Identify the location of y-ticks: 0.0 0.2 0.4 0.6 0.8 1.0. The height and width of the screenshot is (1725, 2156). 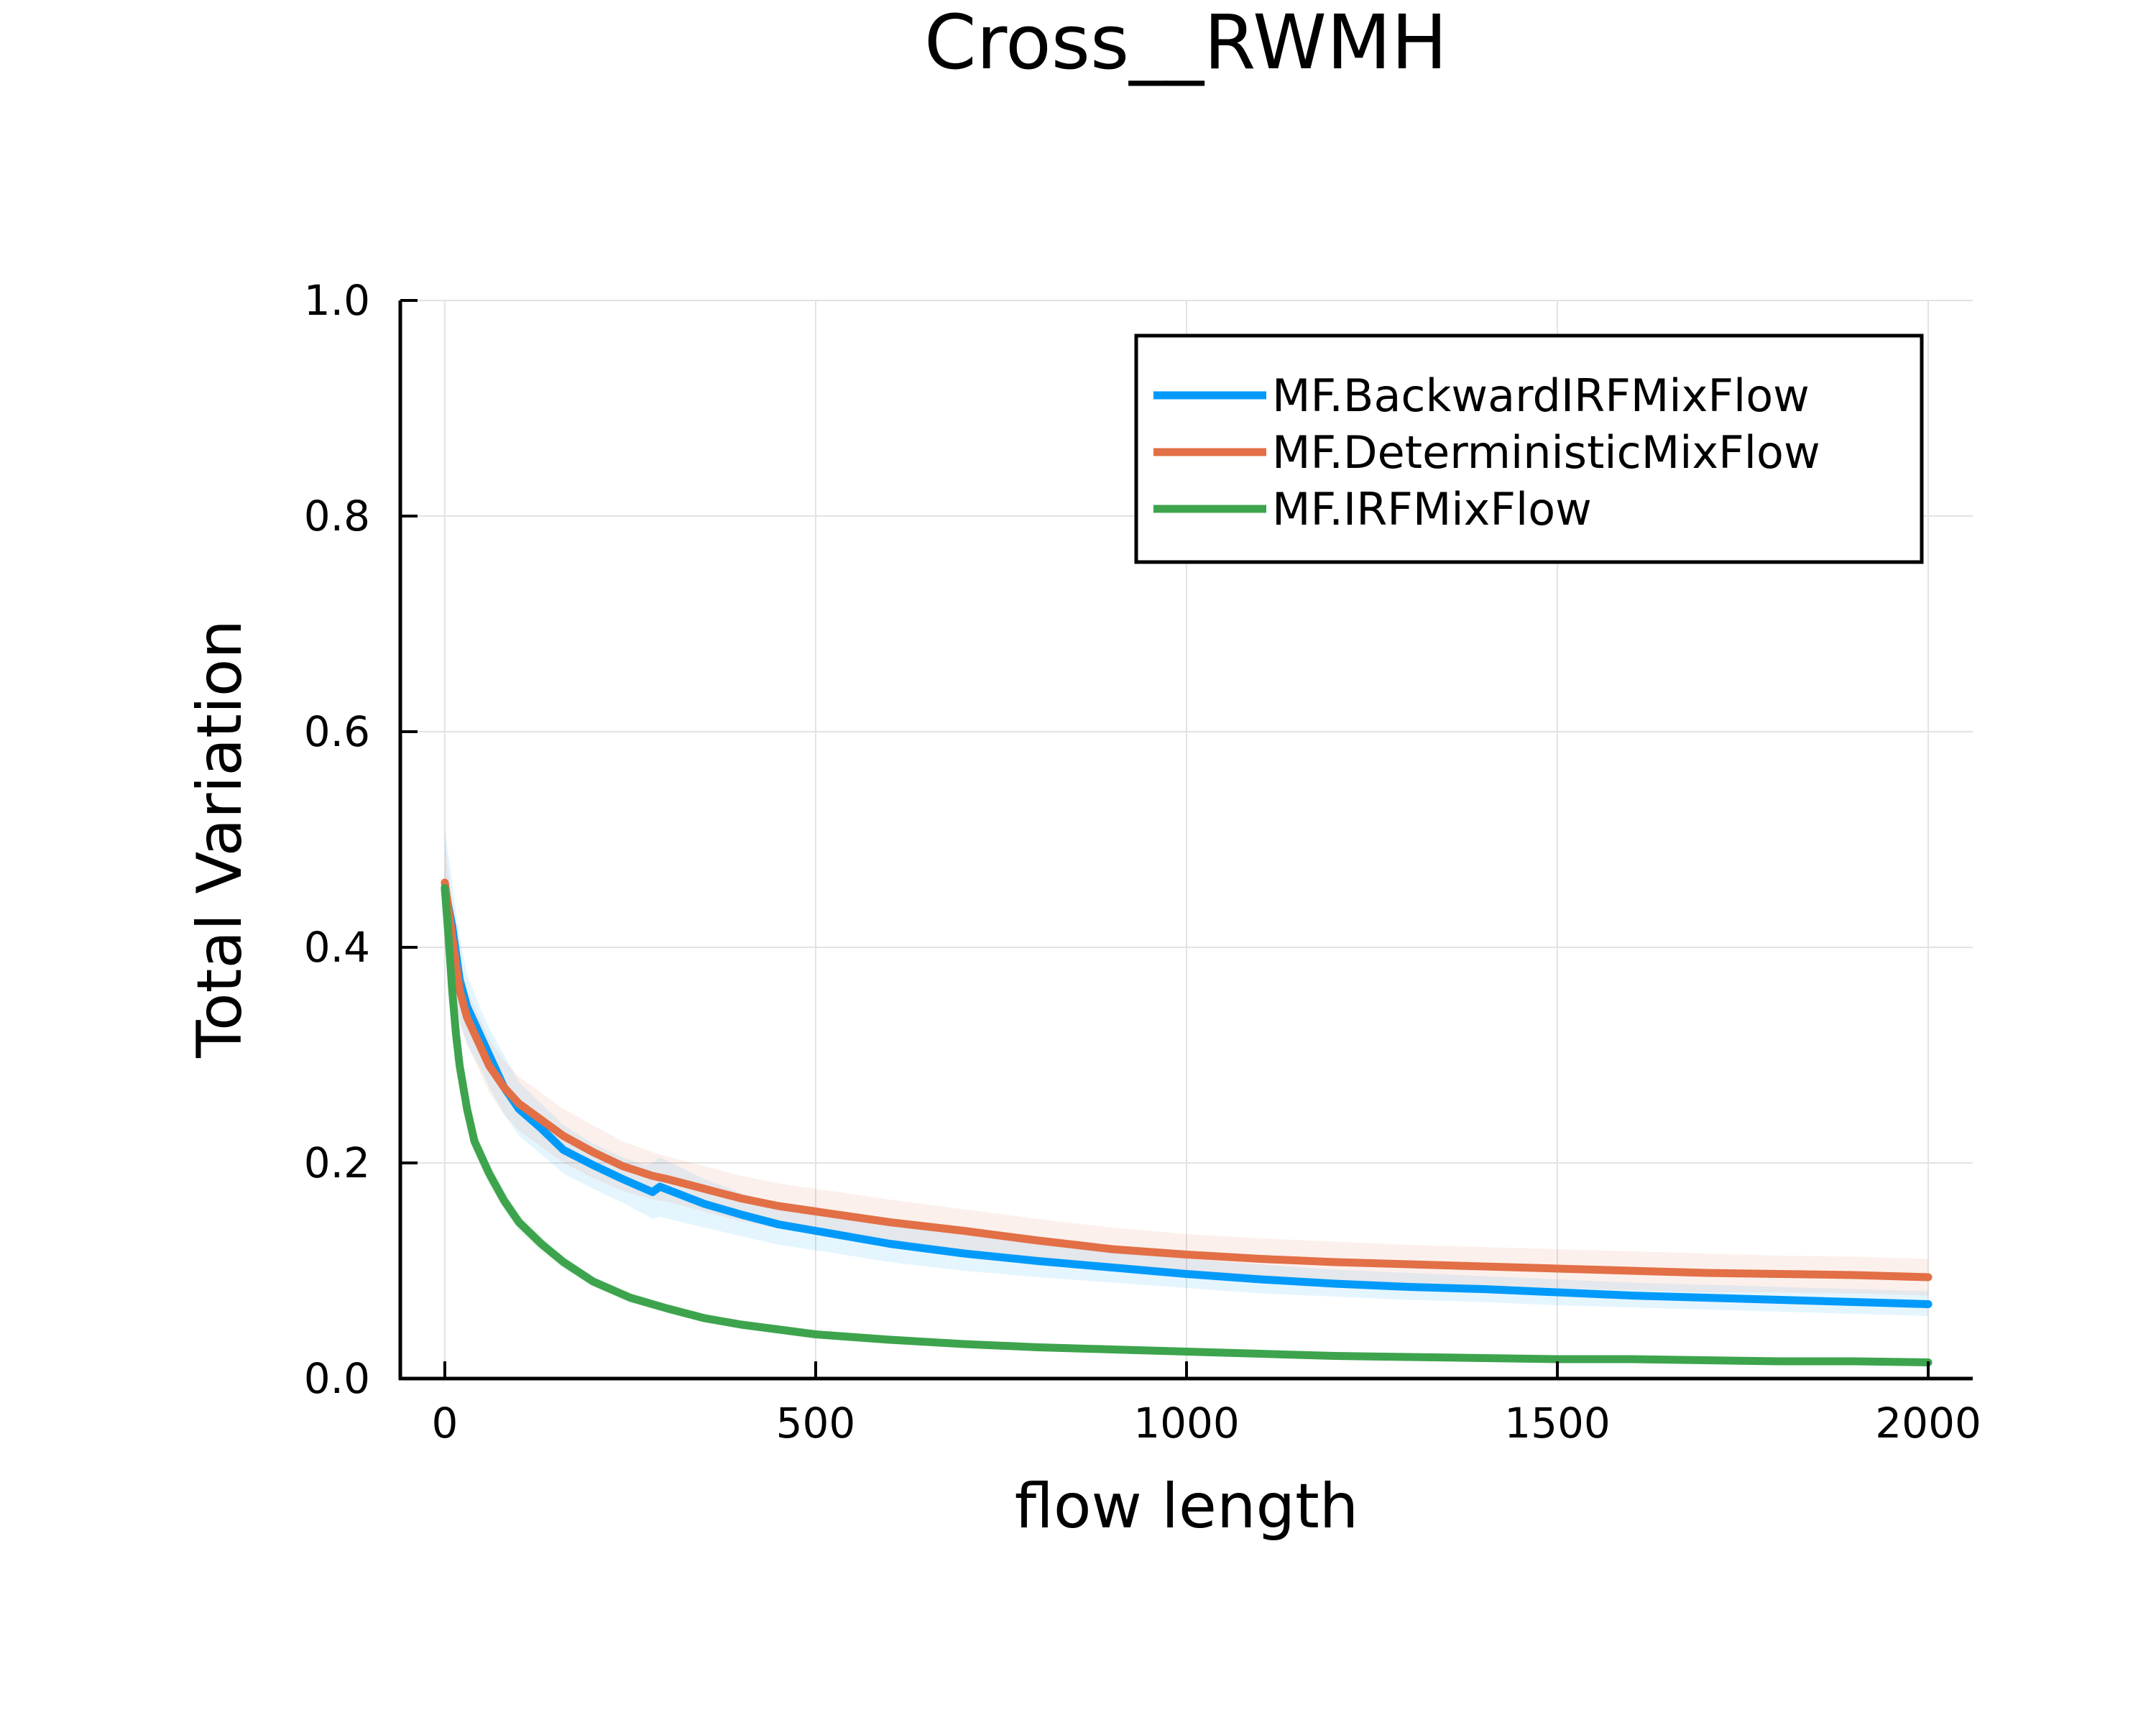
(361, 839).